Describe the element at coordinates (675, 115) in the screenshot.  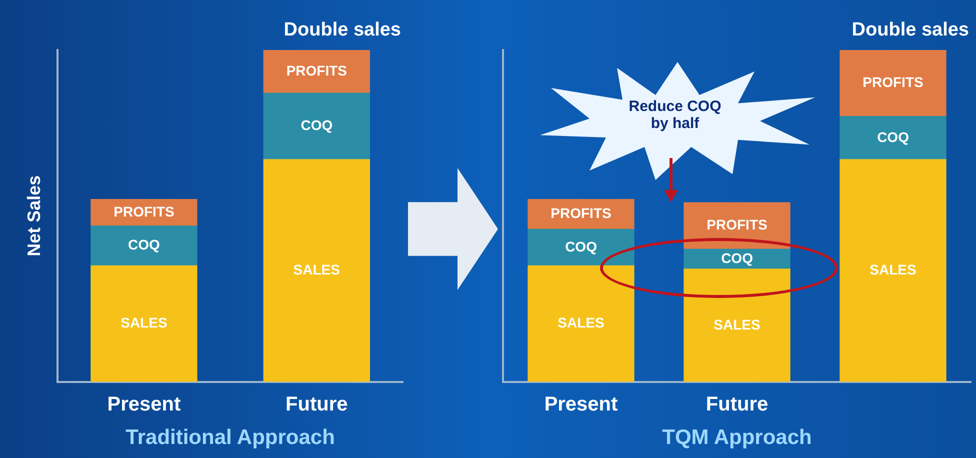
I see `annotation: Reduce COQ by half` at that location.